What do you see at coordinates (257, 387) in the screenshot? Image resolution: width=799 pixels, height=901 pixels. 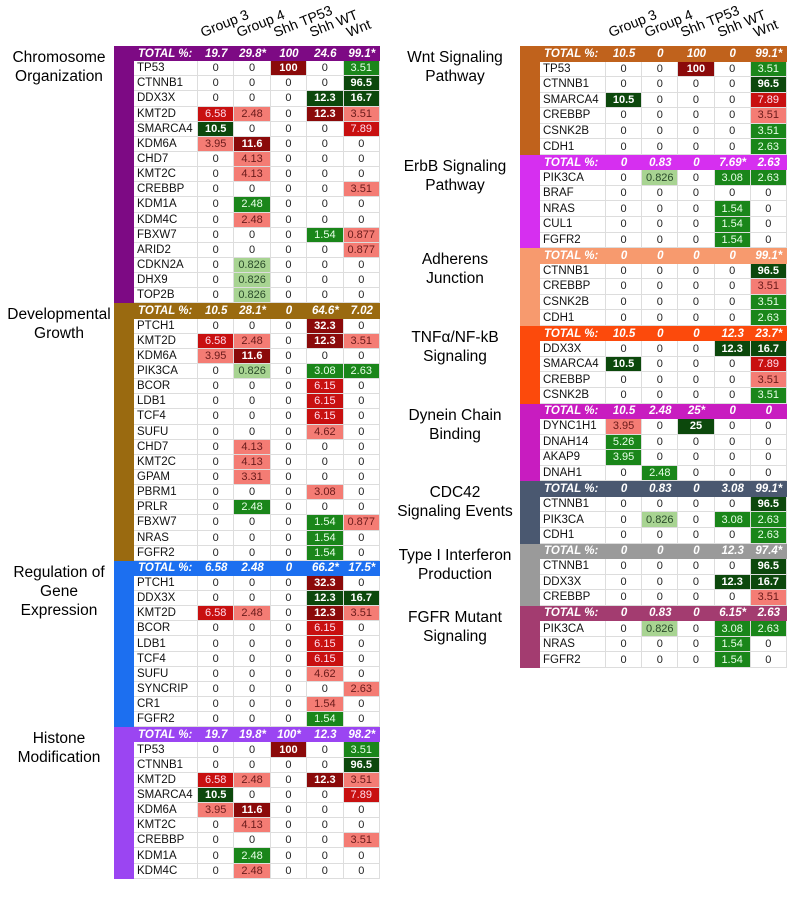 I see `gene-row: BCOR 0 0 0 6.15 0` at bounding box center [257, 387].